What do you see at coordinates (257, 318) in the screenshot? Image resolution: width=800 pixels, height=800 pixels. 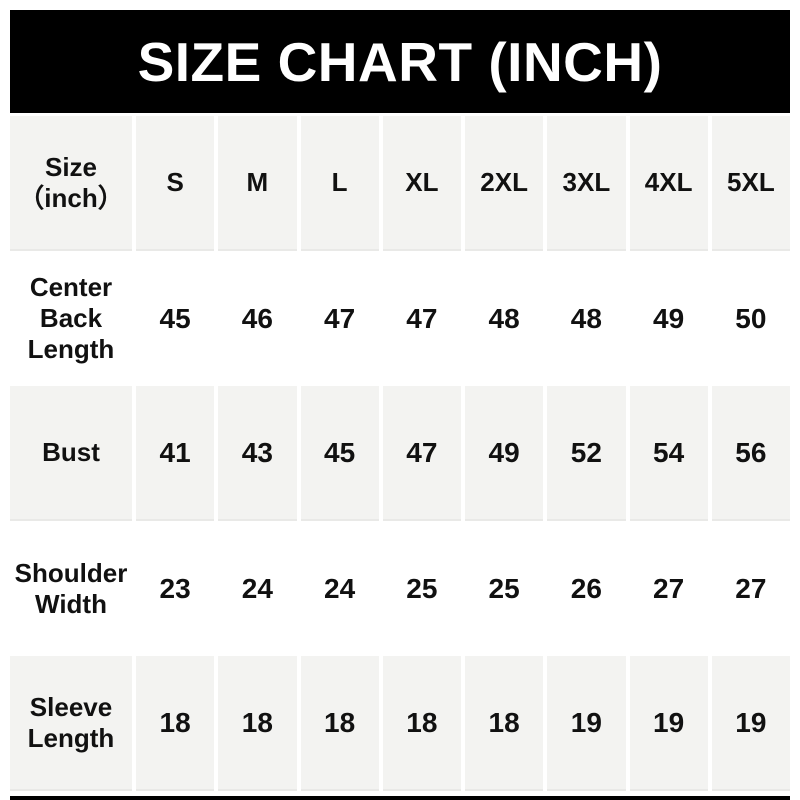 I see `table-cell: 46` at bounding box center [257, 318].